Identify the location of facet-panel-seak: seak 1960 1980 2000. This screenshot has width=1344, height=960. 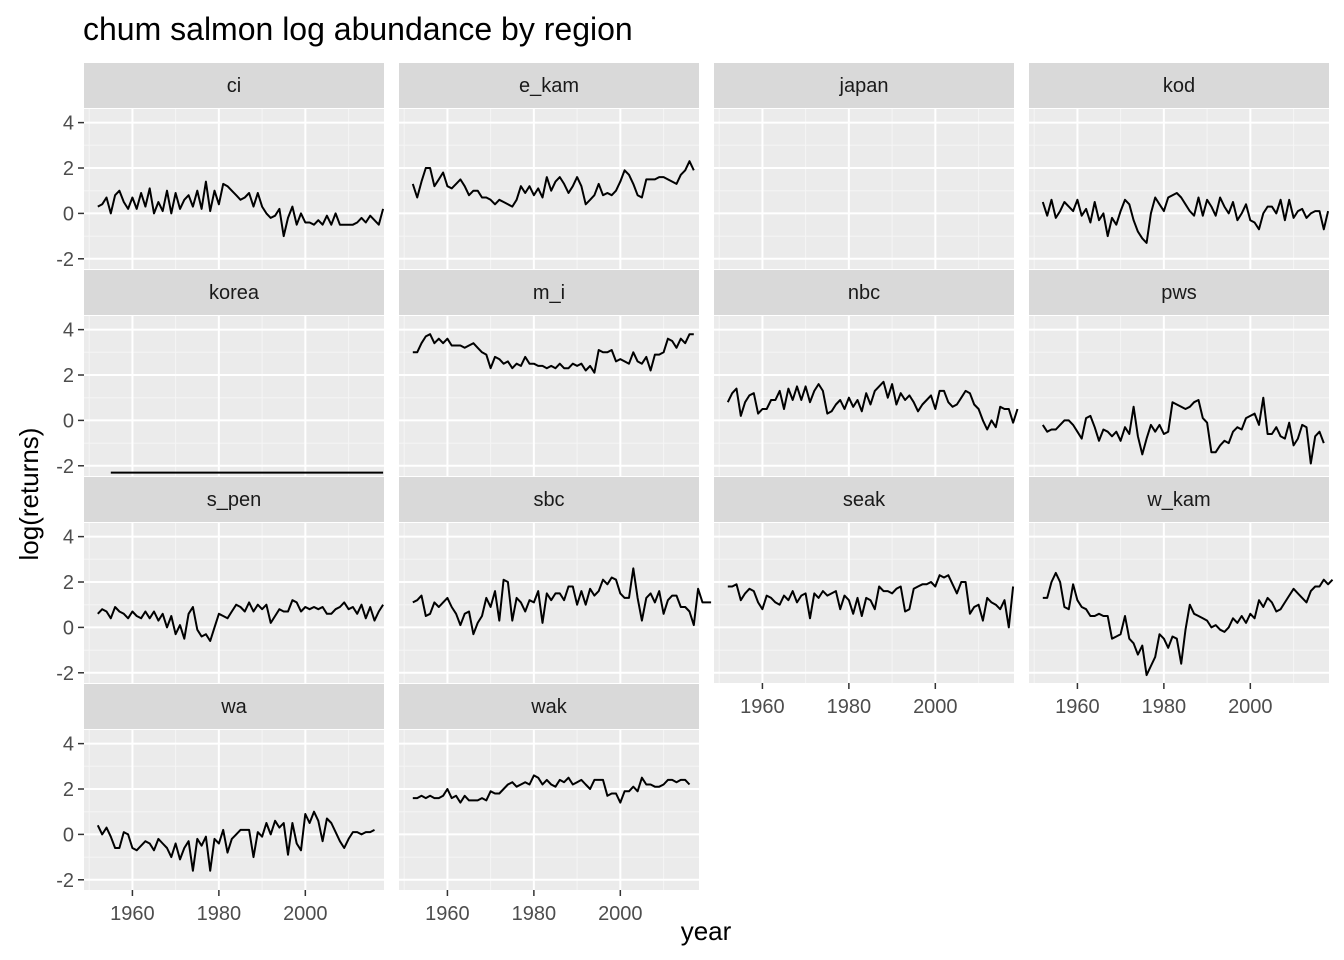
(864, 597).